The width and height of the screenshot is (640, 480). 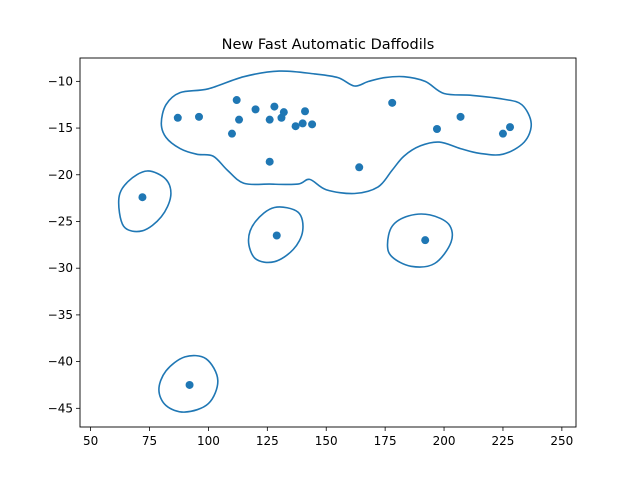 I want to click on y-tick-label: −40, so click(x=60, y=362).